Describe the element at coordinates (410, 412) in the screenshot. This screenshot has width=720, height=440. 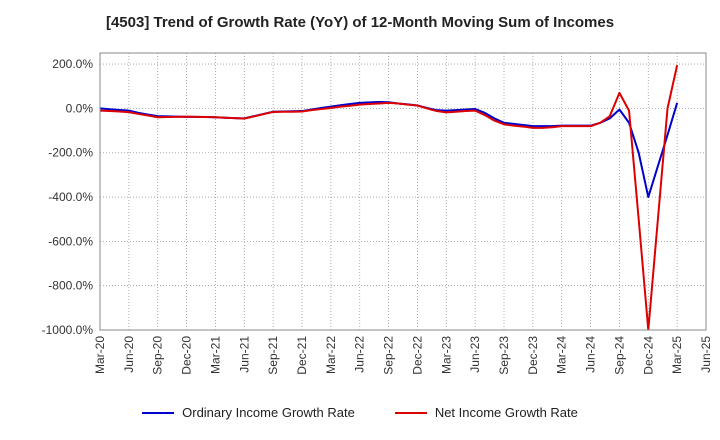
I see `legend-swatch-net` at that location.